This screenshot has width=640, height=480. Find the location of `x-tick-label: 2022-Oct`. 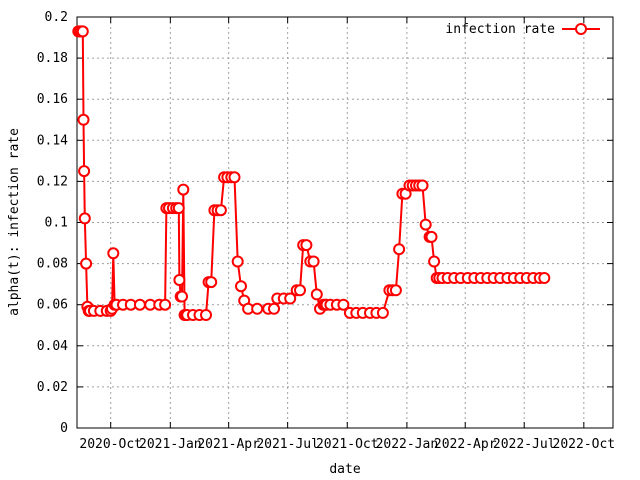

x-tick-label: 2022-Oct is located at coordinates (584, 444).